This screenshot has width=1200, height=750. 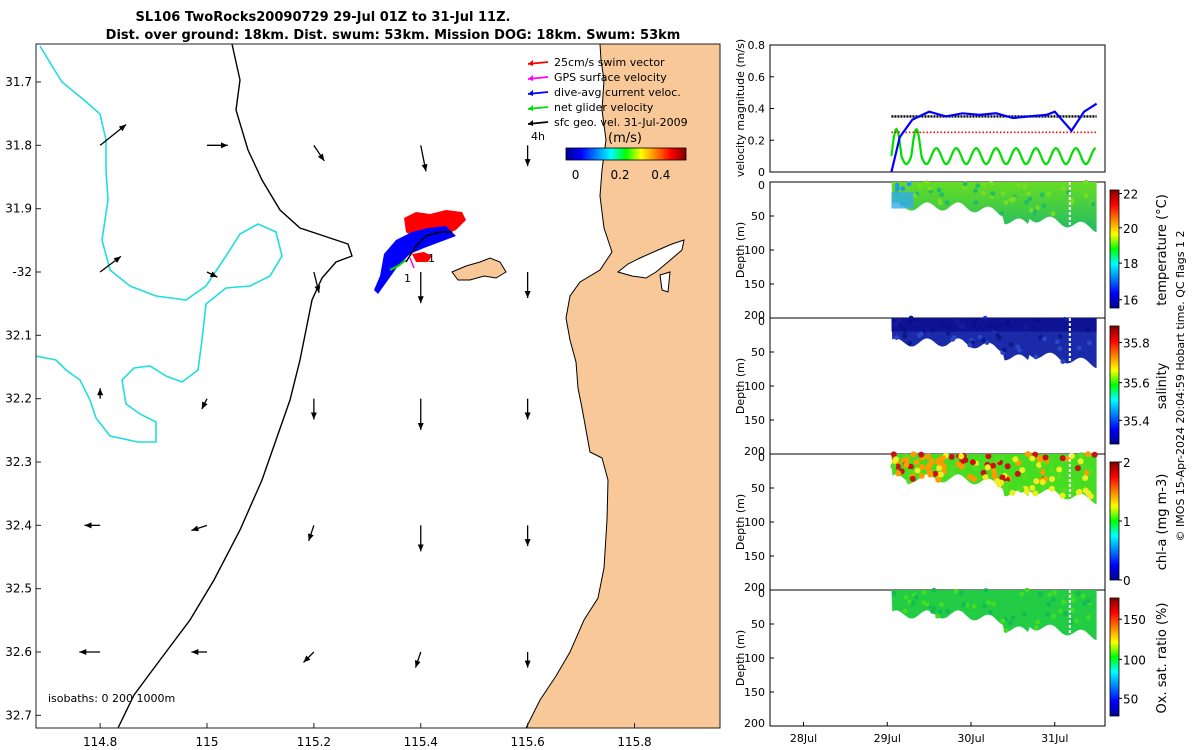 I want to click on velocity-ylabel: velocity magnitude (m/s), so click(x=740, y=108).